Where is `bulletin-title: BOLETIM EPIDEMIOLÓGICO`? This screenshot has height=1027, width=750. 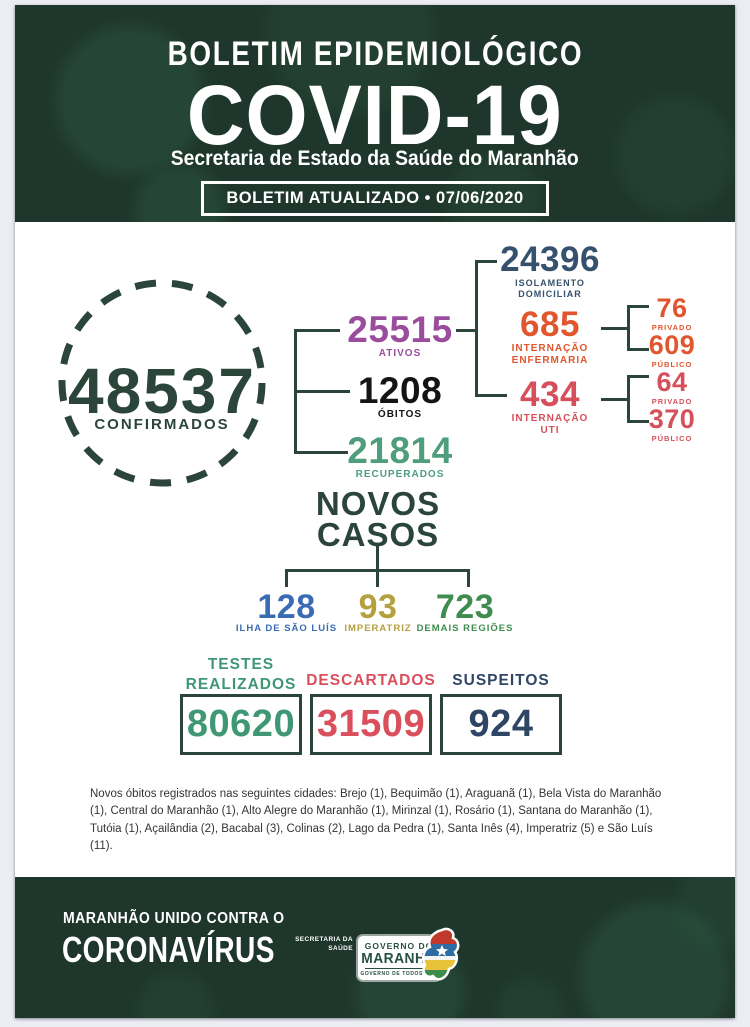 bulletin-title: BOLETIM EPIDEMIOLÓGICO is located at coordinates (375, 54).